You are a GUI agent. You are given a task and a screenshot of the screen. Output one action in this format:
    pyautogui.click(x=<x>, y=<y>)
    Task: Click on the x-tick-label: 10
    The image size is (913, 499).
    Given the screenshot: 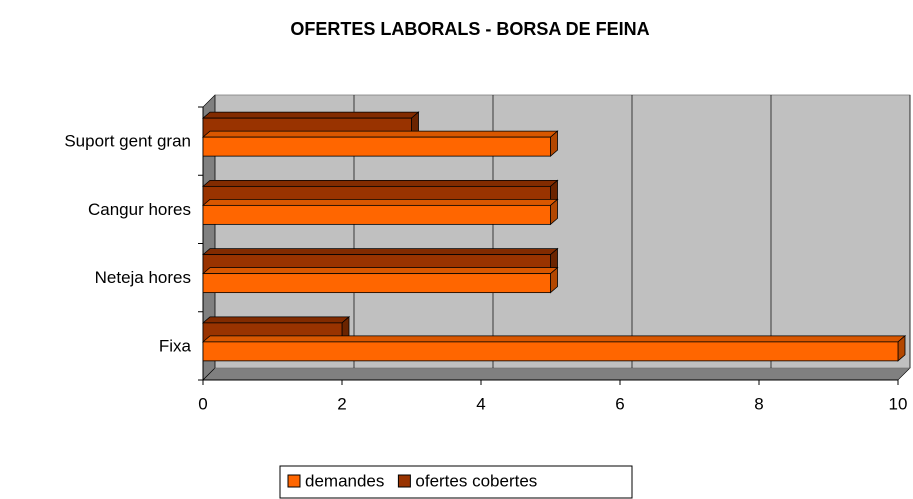 What is the action you would take?
    pyautogui.click(x=898, y=403)
    